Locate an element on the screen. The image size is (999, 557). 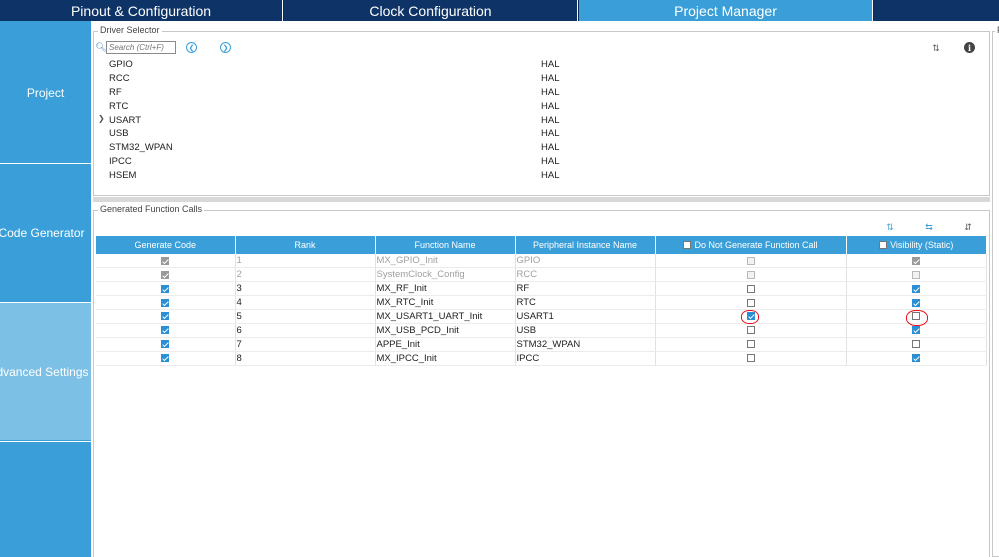
column-header-function-name: Function Name is located at coordinates (445, 245).